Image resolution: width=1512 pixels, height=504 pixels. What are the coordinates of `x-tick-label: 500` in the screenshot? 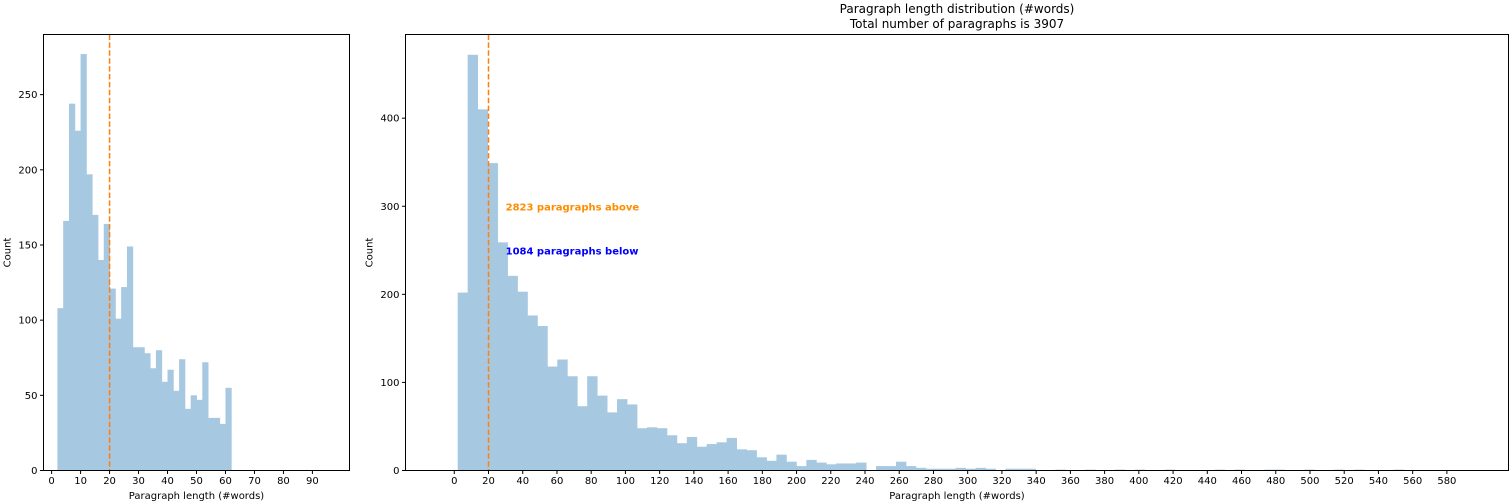 It's located at (1309, 481).